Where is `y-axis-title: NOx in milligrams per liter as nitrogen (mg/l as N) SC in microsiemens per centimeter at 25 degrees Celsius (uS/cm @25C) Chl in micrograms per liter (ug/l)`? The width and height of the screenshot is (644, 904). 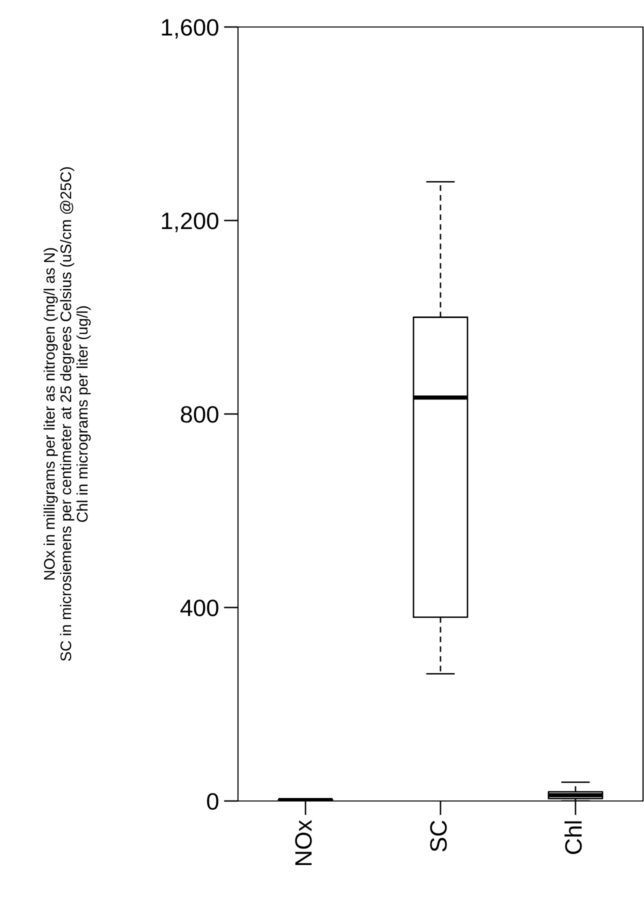 y-axis-title: NOx in milligrams per liter as nitrogen (mg/l as N) SC in microsiemens per centimeter at 25 degrees Celsius (uS/cm @25C) Chl in micrograms per liter (ug/l) is located at coordinates (67, 414).